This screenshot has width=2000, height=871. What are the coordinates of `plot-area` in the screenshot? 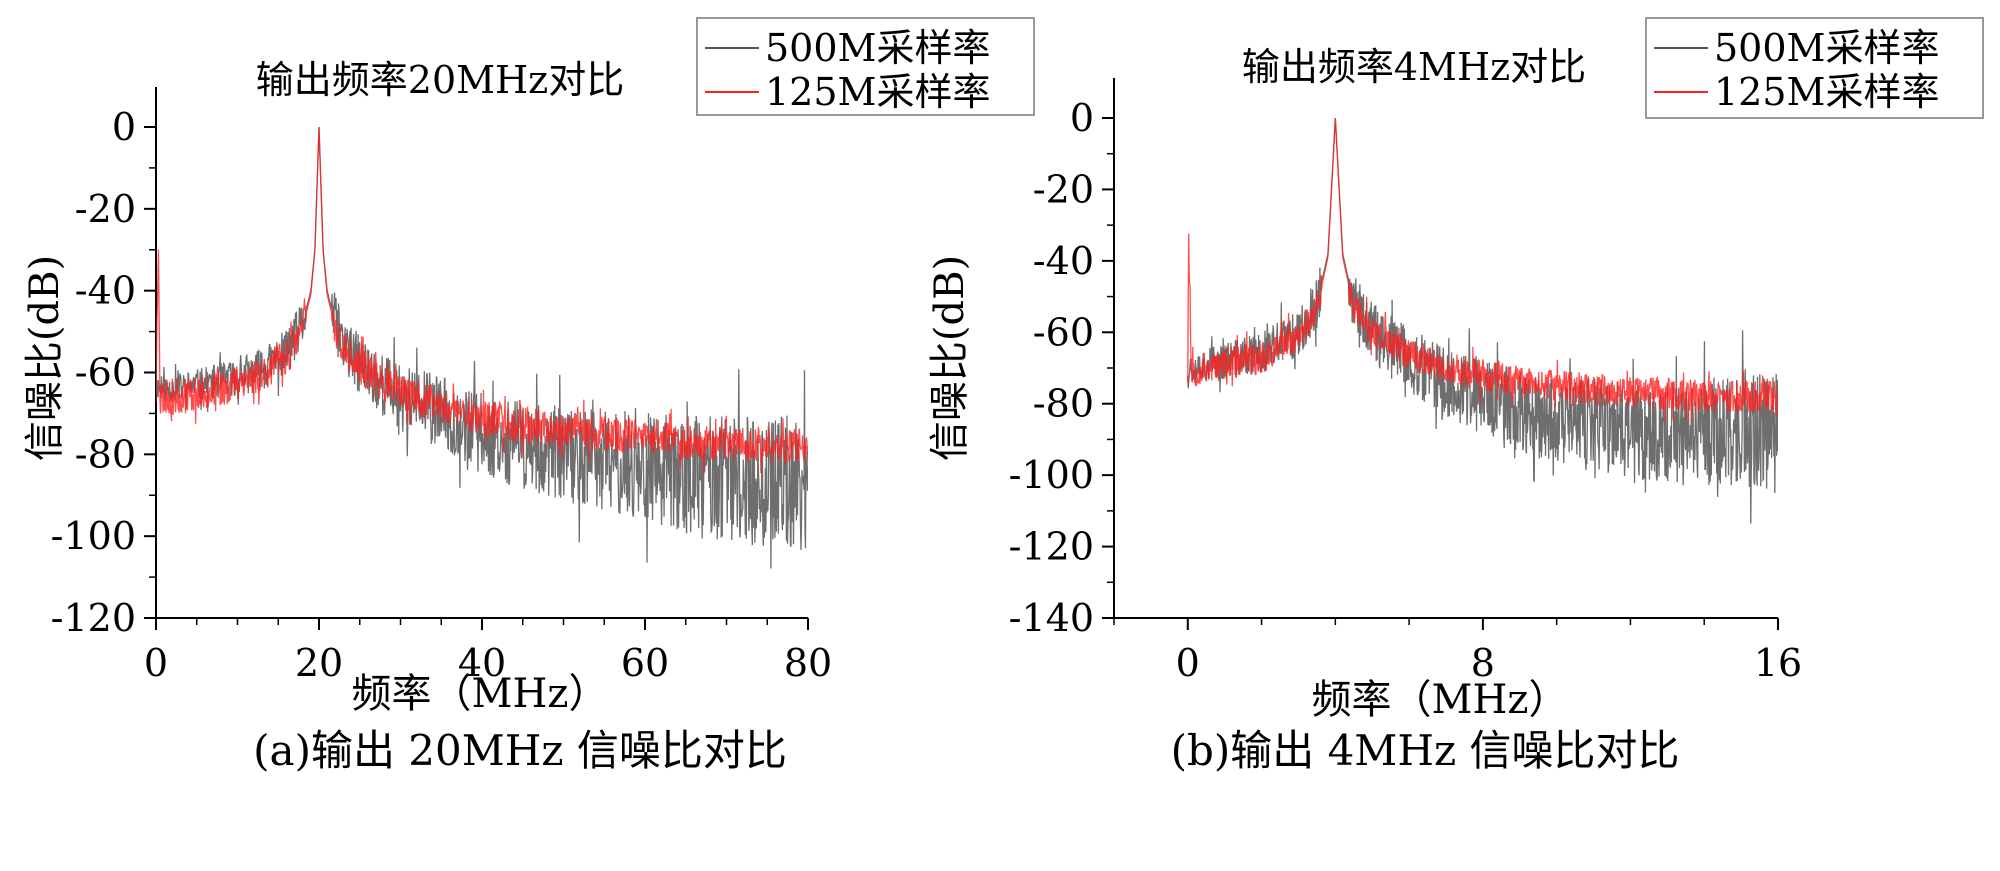 It's located at (1482, 320).